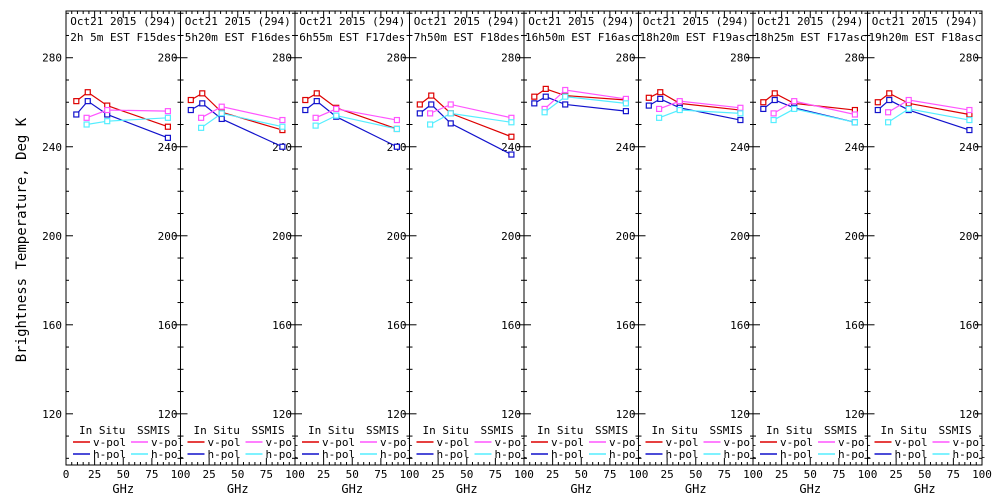 Image resolution: width=1000 pixels, height=500 pixels. I want to click on x-tick-label: 0, so click(66, 474).